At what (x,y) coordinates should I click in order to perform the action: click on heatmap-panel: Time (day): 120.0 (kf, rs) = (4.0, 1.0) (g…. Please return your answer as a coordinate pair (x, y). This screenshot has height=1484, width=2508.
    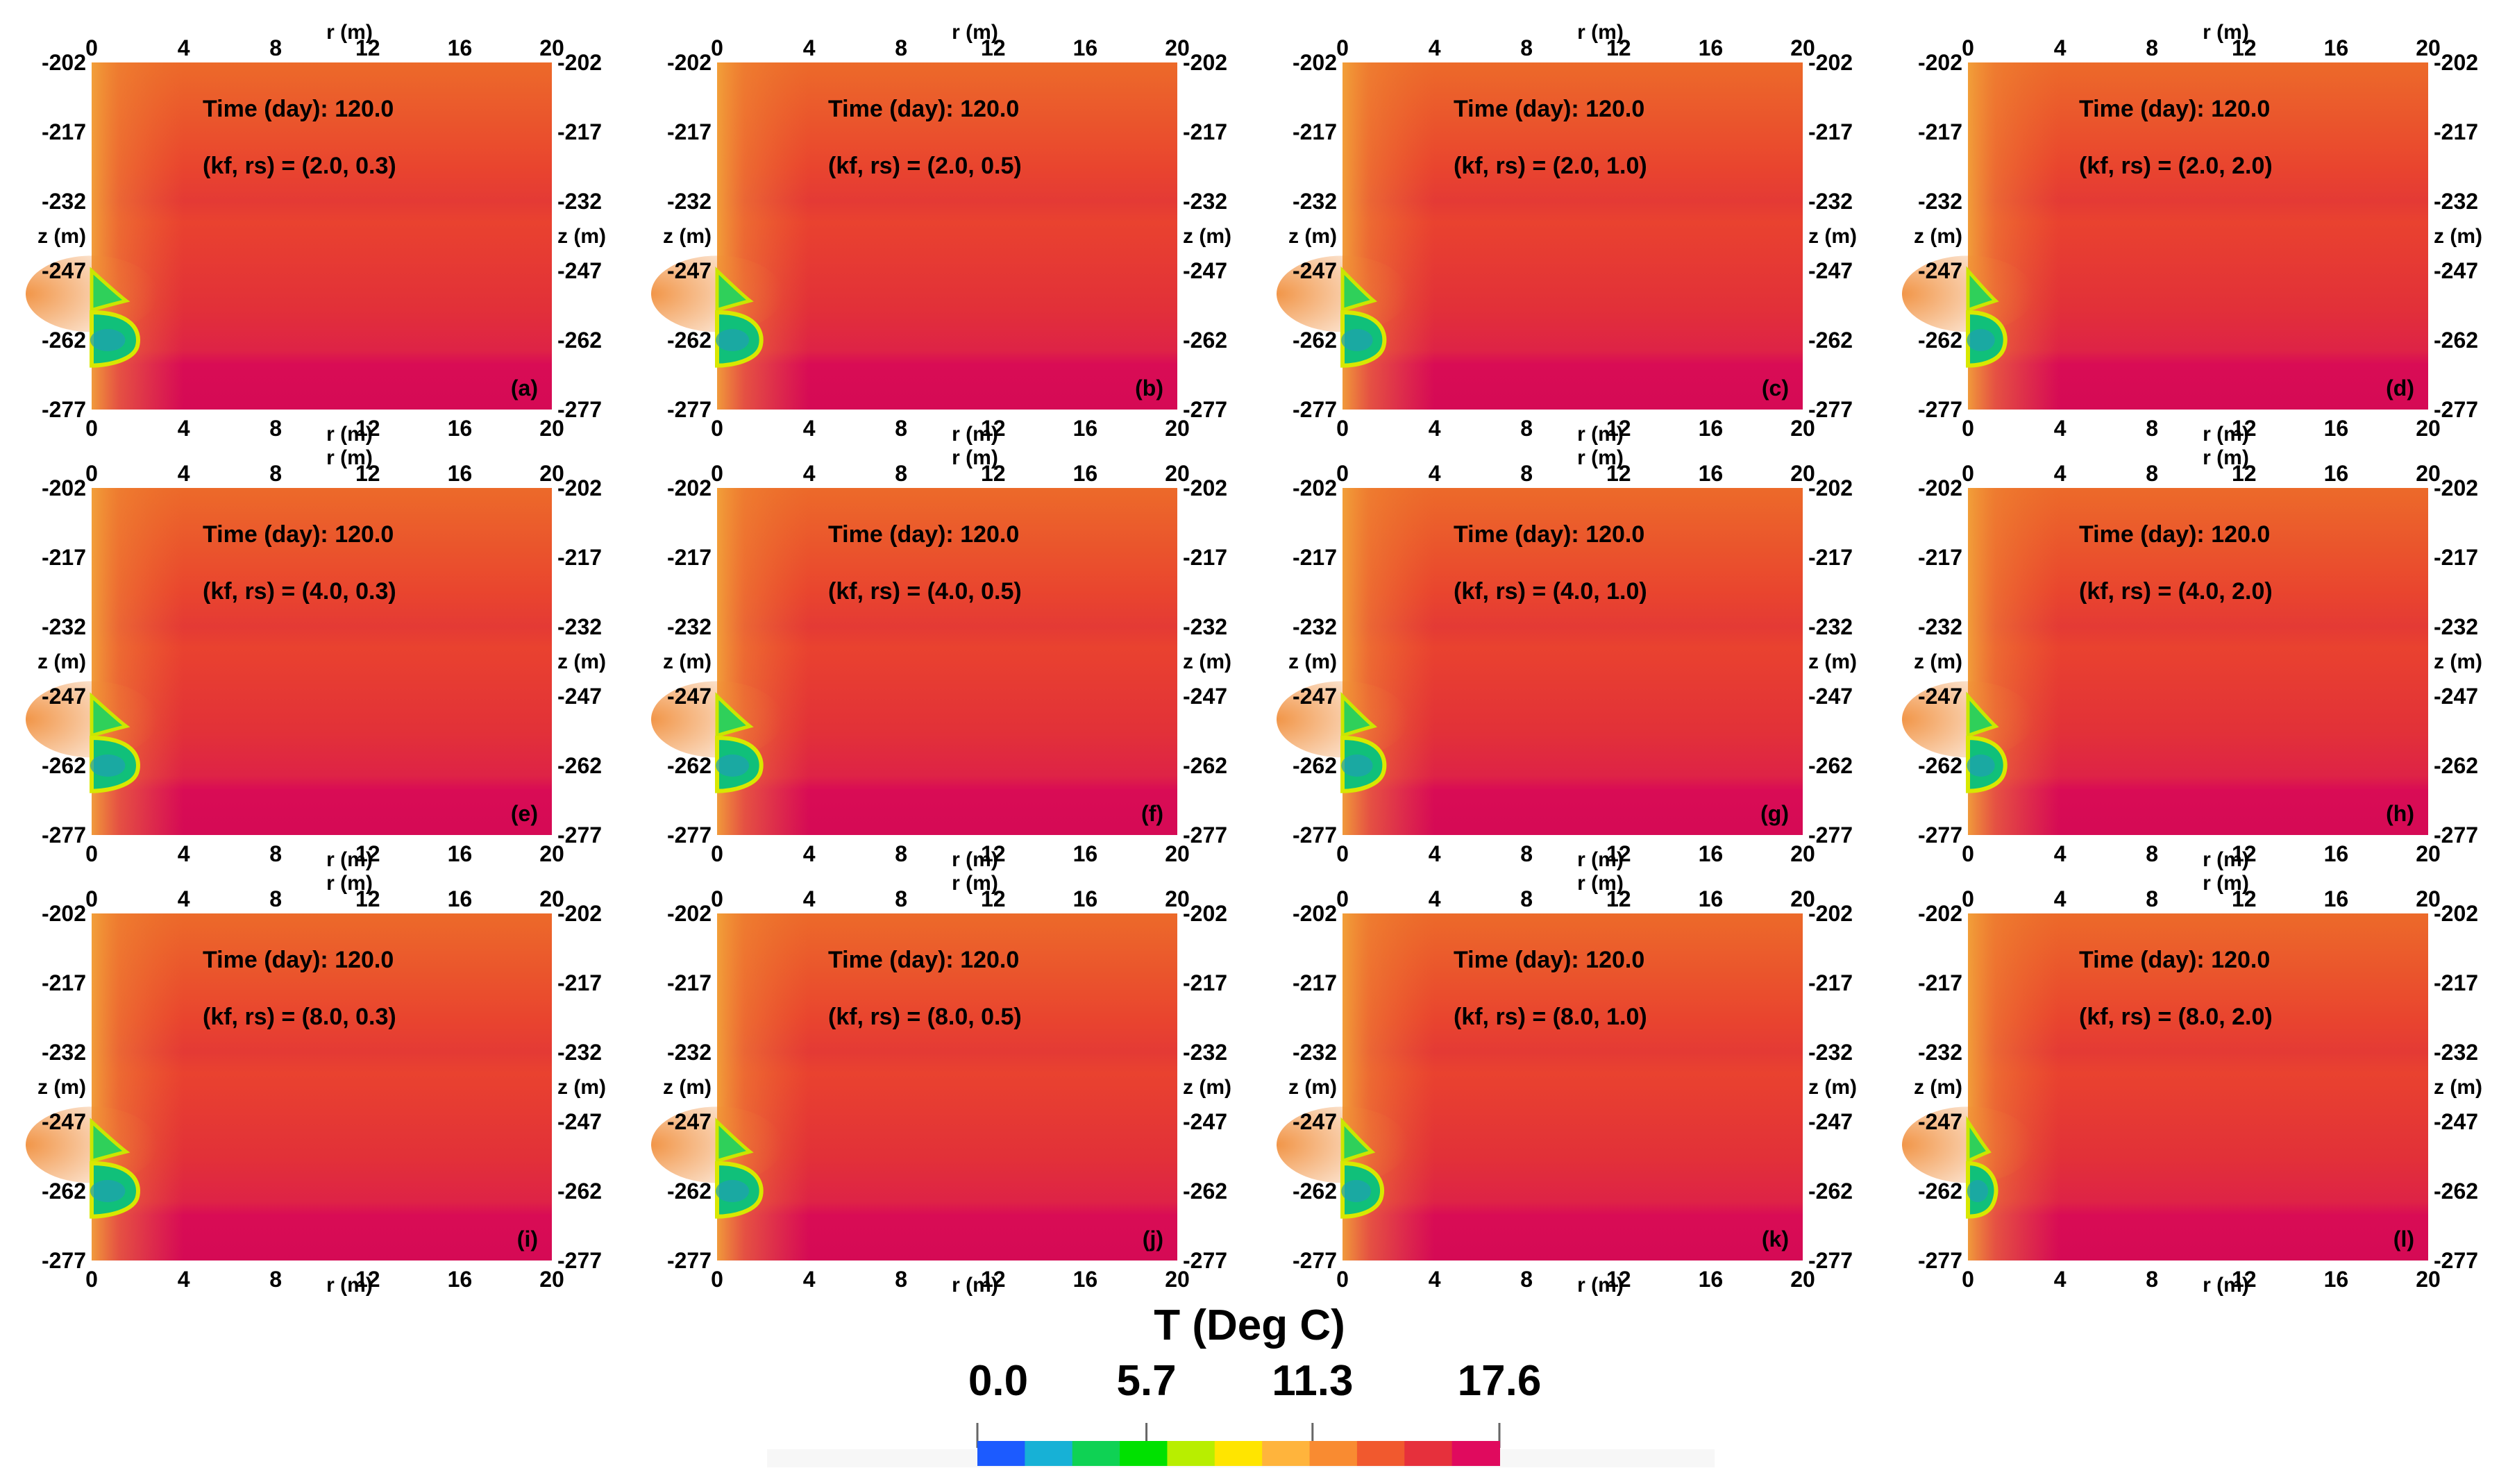
    Looking at the image, I should click on (1567, 659).